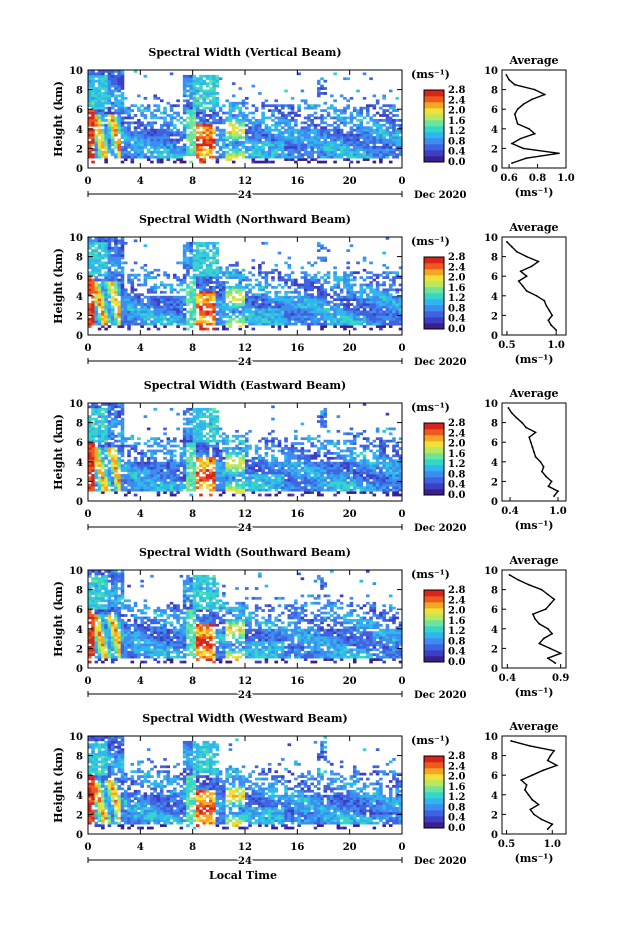 Image resolution: width=621 pixels, height=929 pixels. I want to click on profile-point, so click(512, 163).